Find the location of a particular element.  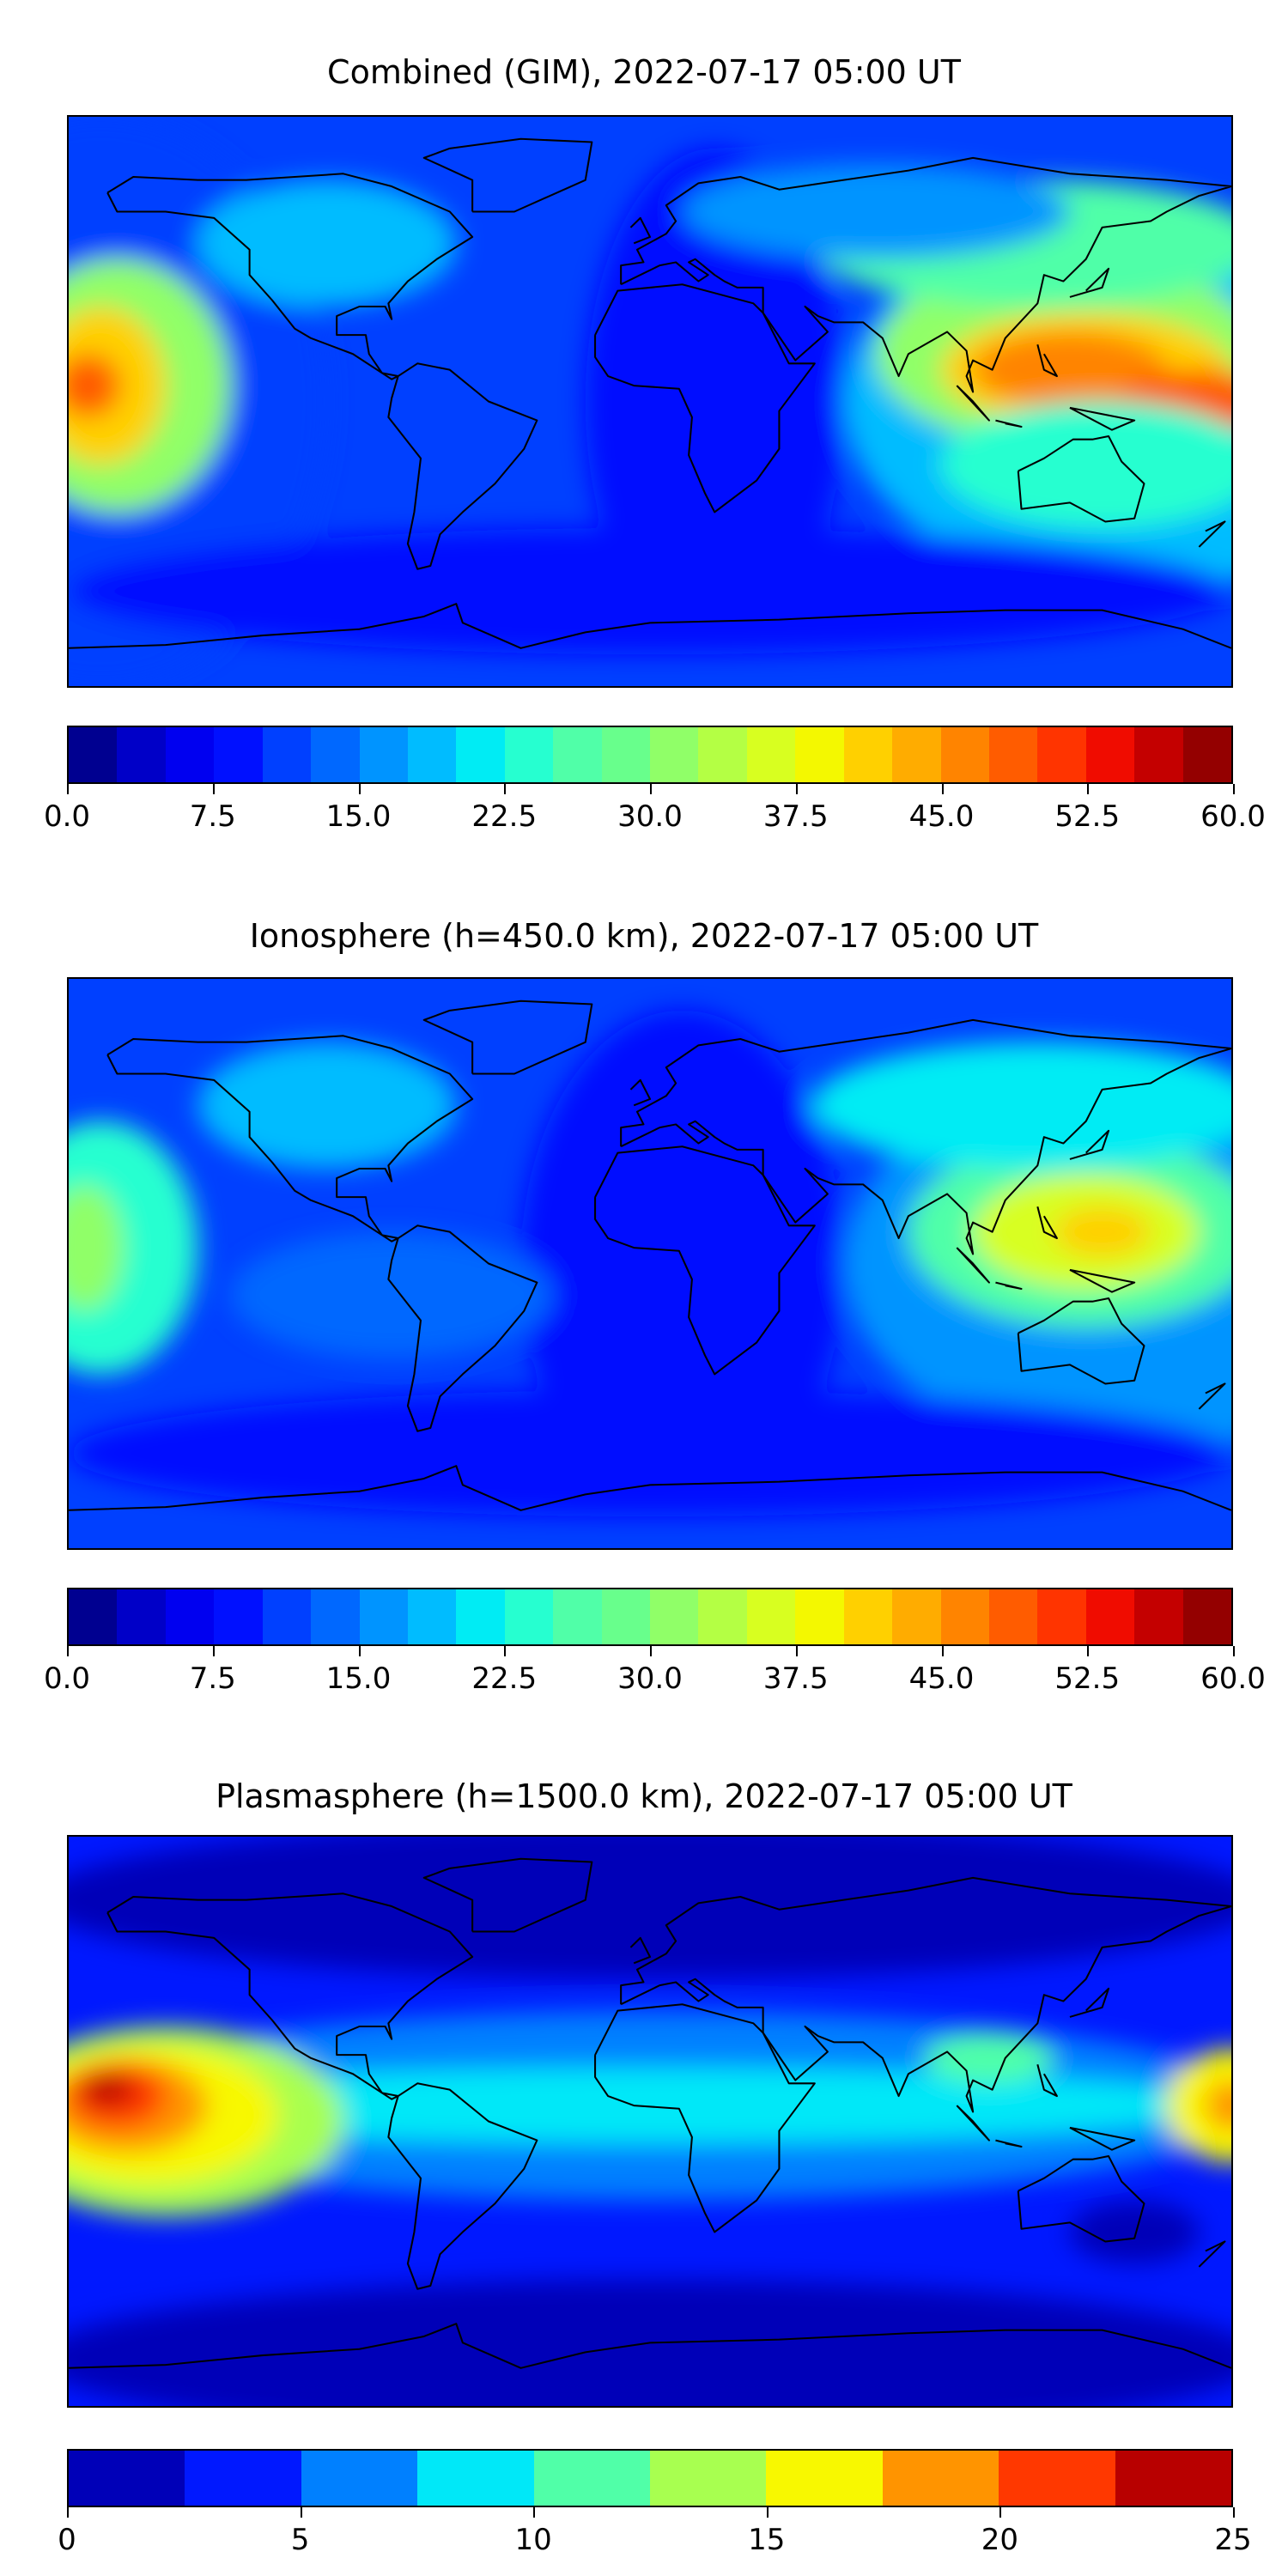

colorbar-tick-label: 5 is located at coordinates (300, 2540).